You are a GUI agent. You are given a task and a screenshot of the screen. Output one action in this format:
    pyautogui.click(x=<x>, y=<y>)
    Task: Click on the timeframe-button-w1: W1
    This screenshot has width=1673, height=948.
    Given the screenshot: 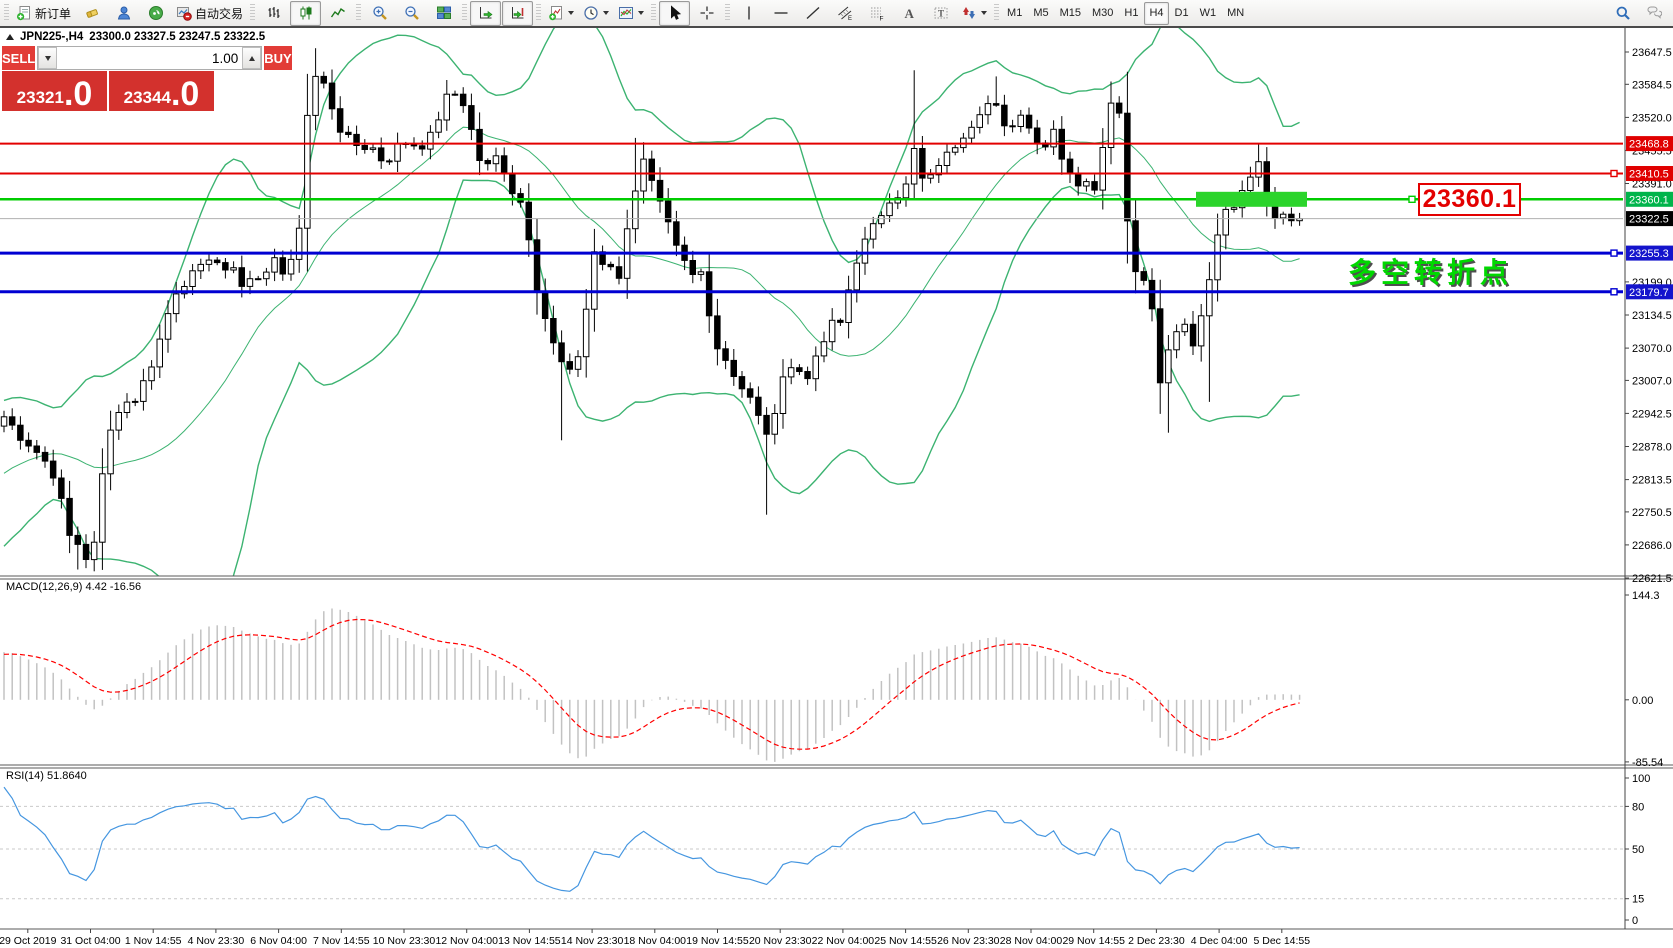 What is the action you would take?
    pyautogui.click(x=1208, y=13)
    